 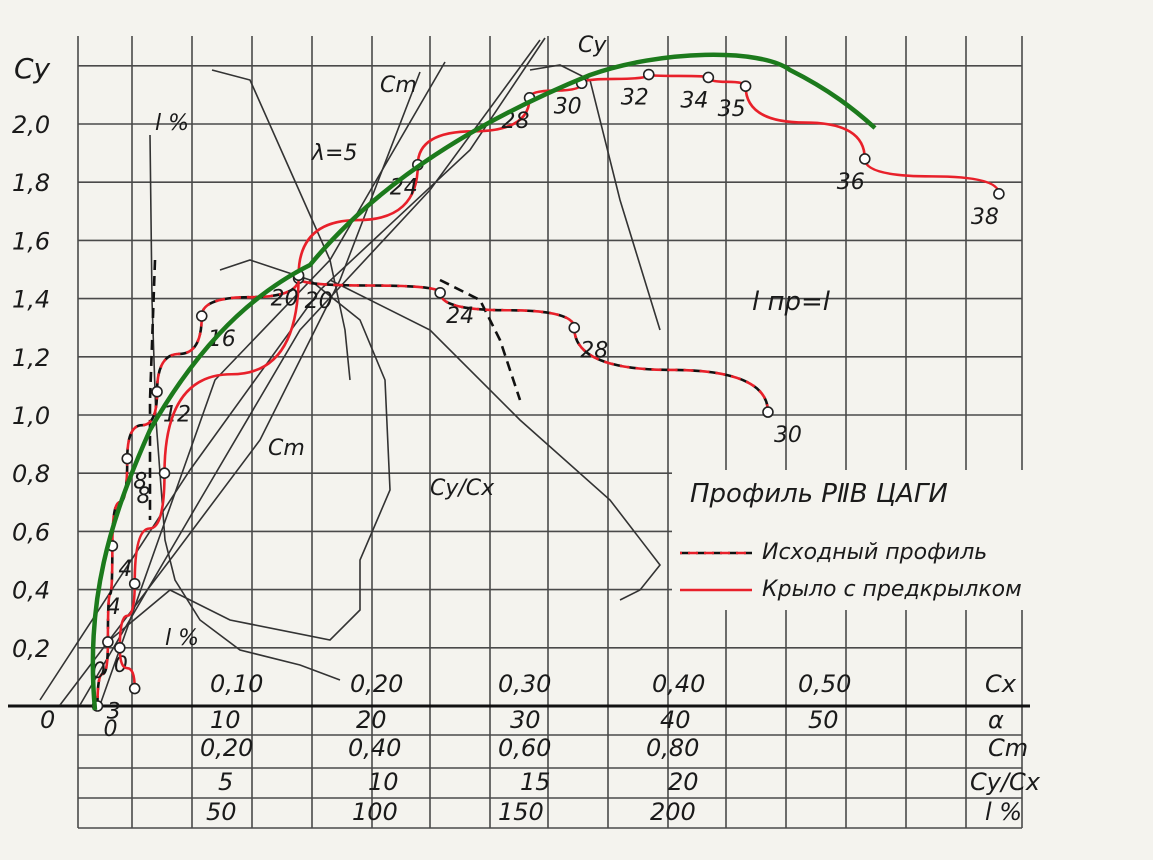 I want to click on point-label: 34, so click(x=694, y=100).